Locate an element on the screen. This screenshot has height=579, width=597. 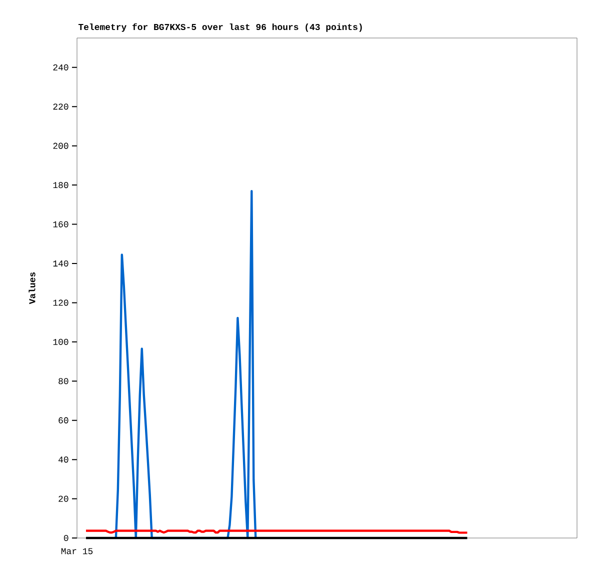
y-tick-label: 200 is located at coordinates (60, 145).